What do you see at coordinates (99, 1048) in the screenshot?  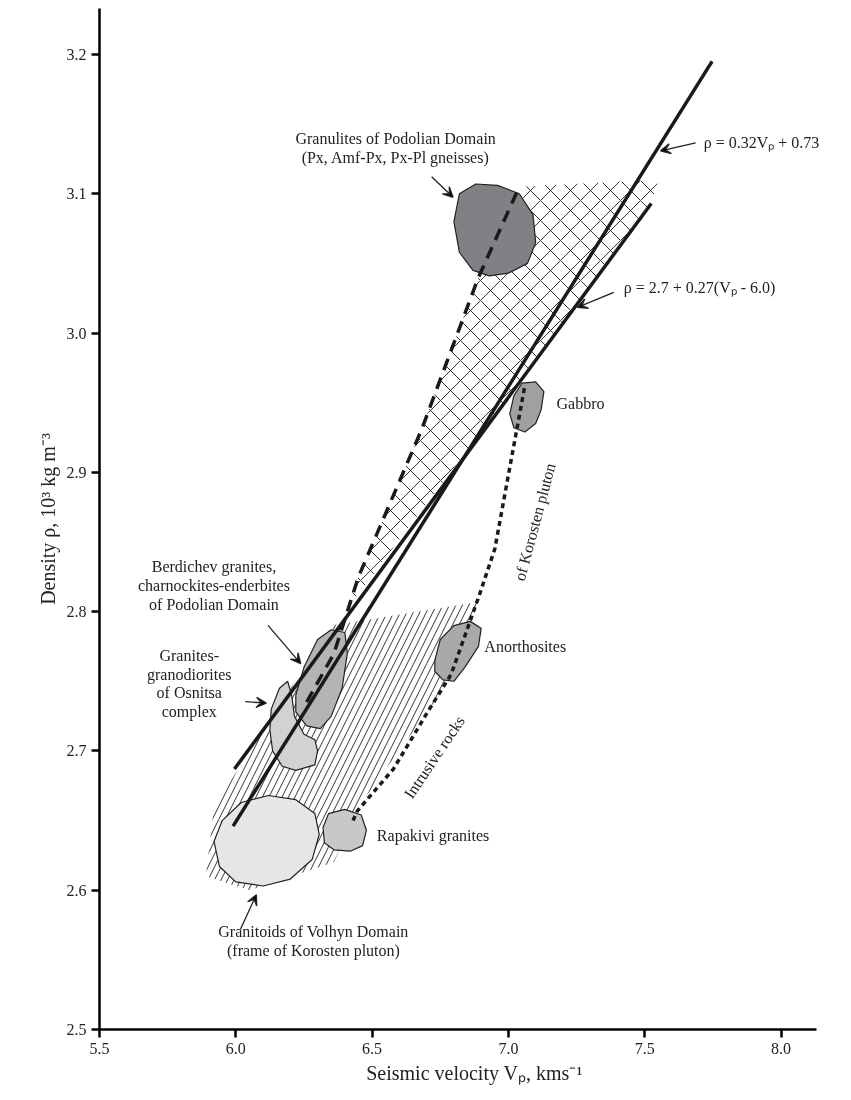 I see `x-tick-label: 5.5` at bounding box center [99, 1048].